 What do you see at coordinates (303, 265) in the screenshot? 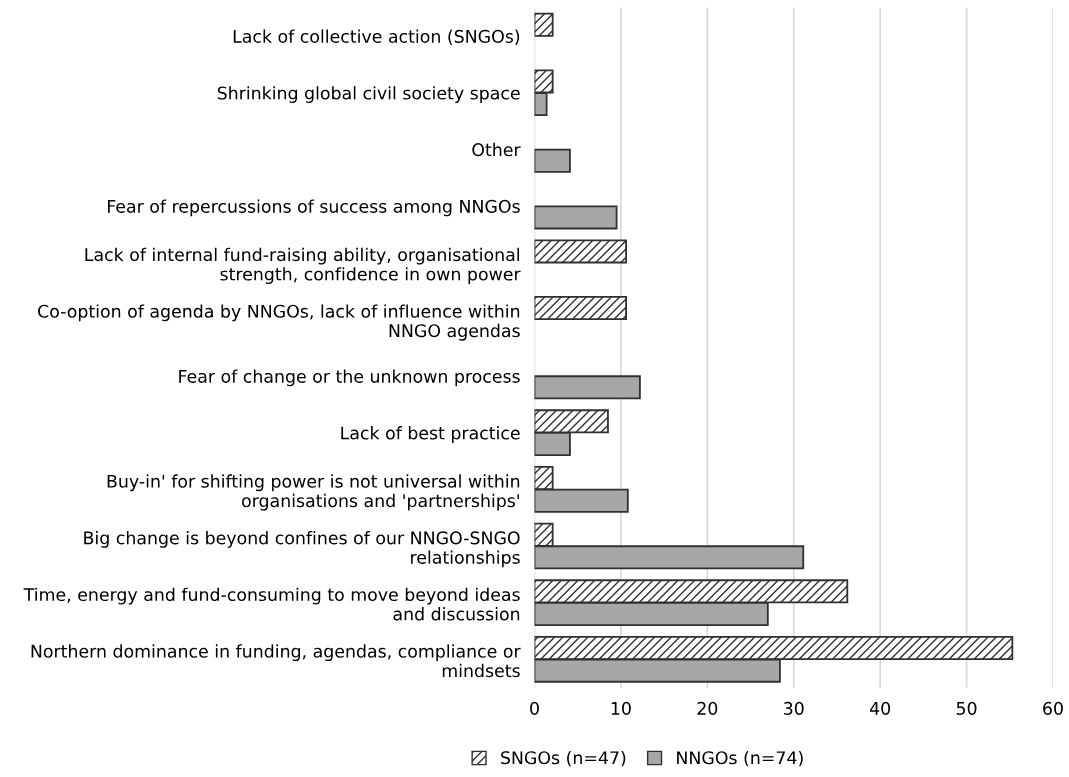
I see `y-tick-label: Lack of internal fund-raising ability, organisational strength, confidence in own power` at bounding box center [303, 265].